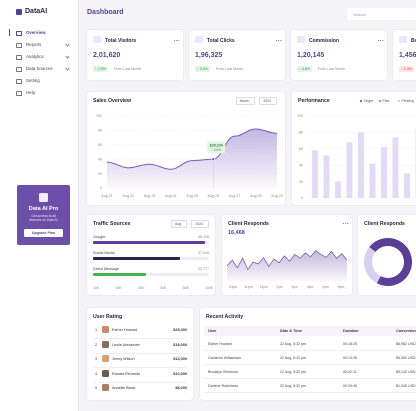  Describe the element at coordinates (209, 55) in the screenshot. I see `stat-value: 1,96,325` at that location.